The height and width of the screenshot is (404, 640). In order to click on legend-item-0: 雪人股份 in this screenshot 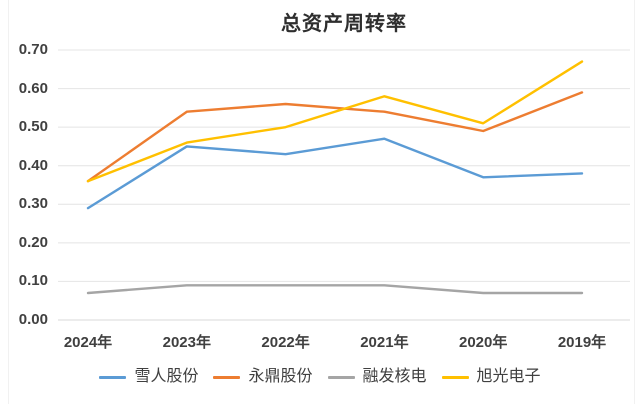, I will do `click(148, 377)`.